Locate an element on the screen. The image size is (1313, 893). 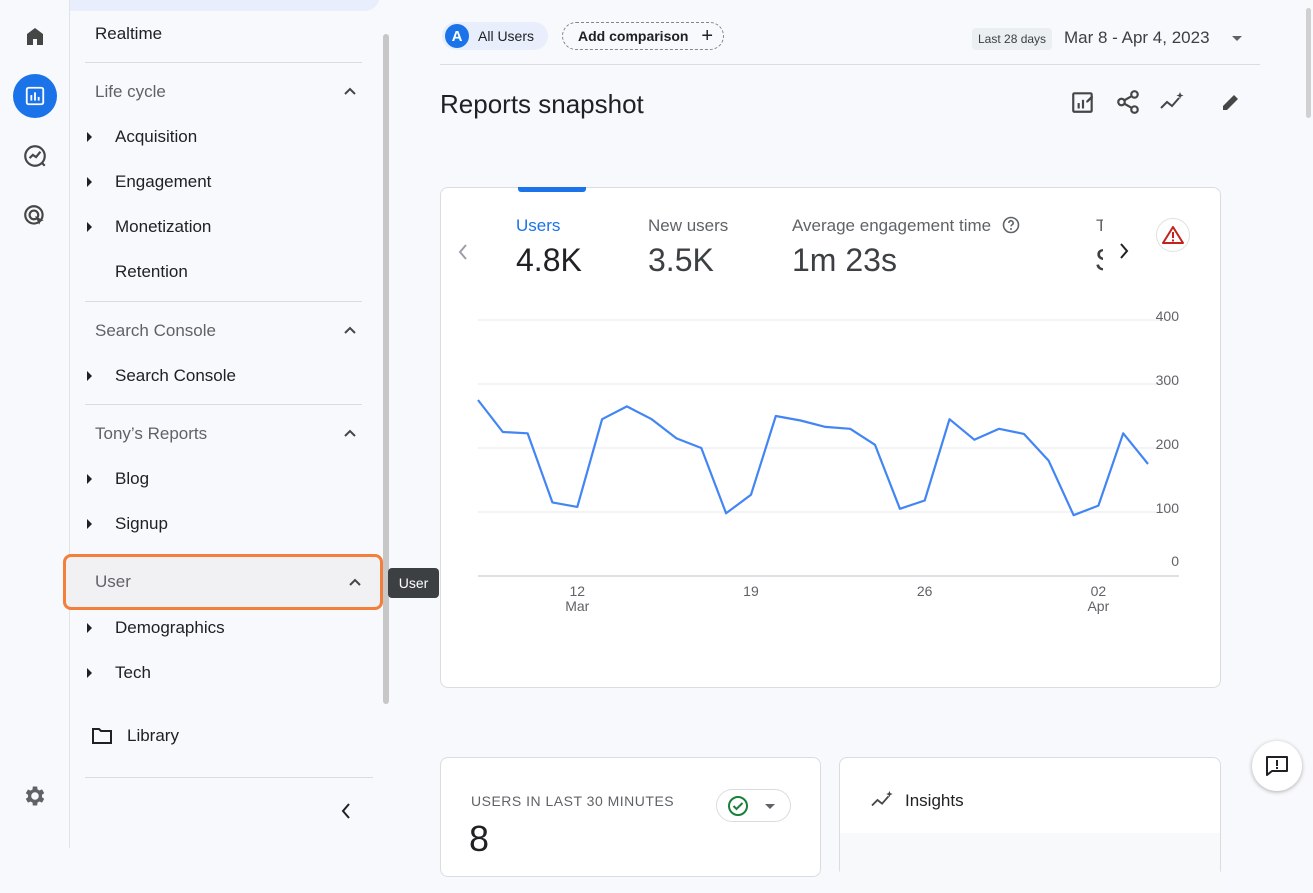
metric-value: 3.5K is located at coordinates (681, 260).